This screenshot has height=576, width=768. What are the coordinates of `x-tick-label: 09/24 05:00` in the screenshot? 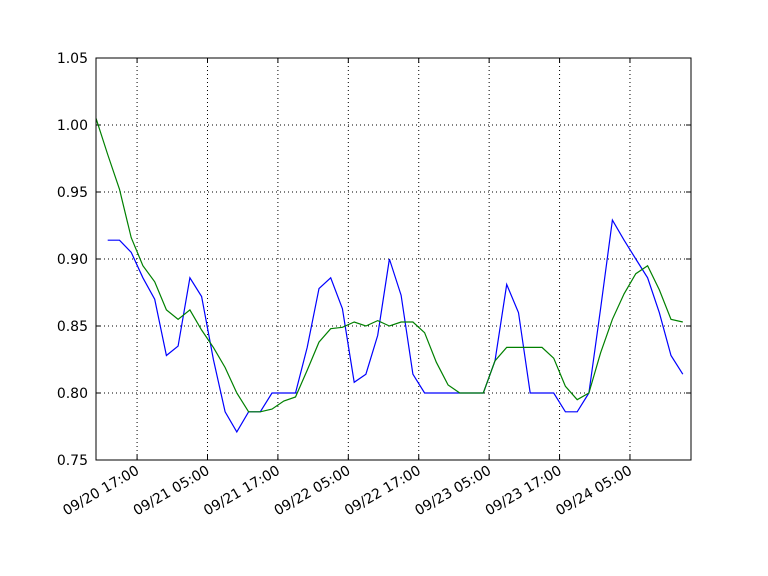 It's located at (594, 491).